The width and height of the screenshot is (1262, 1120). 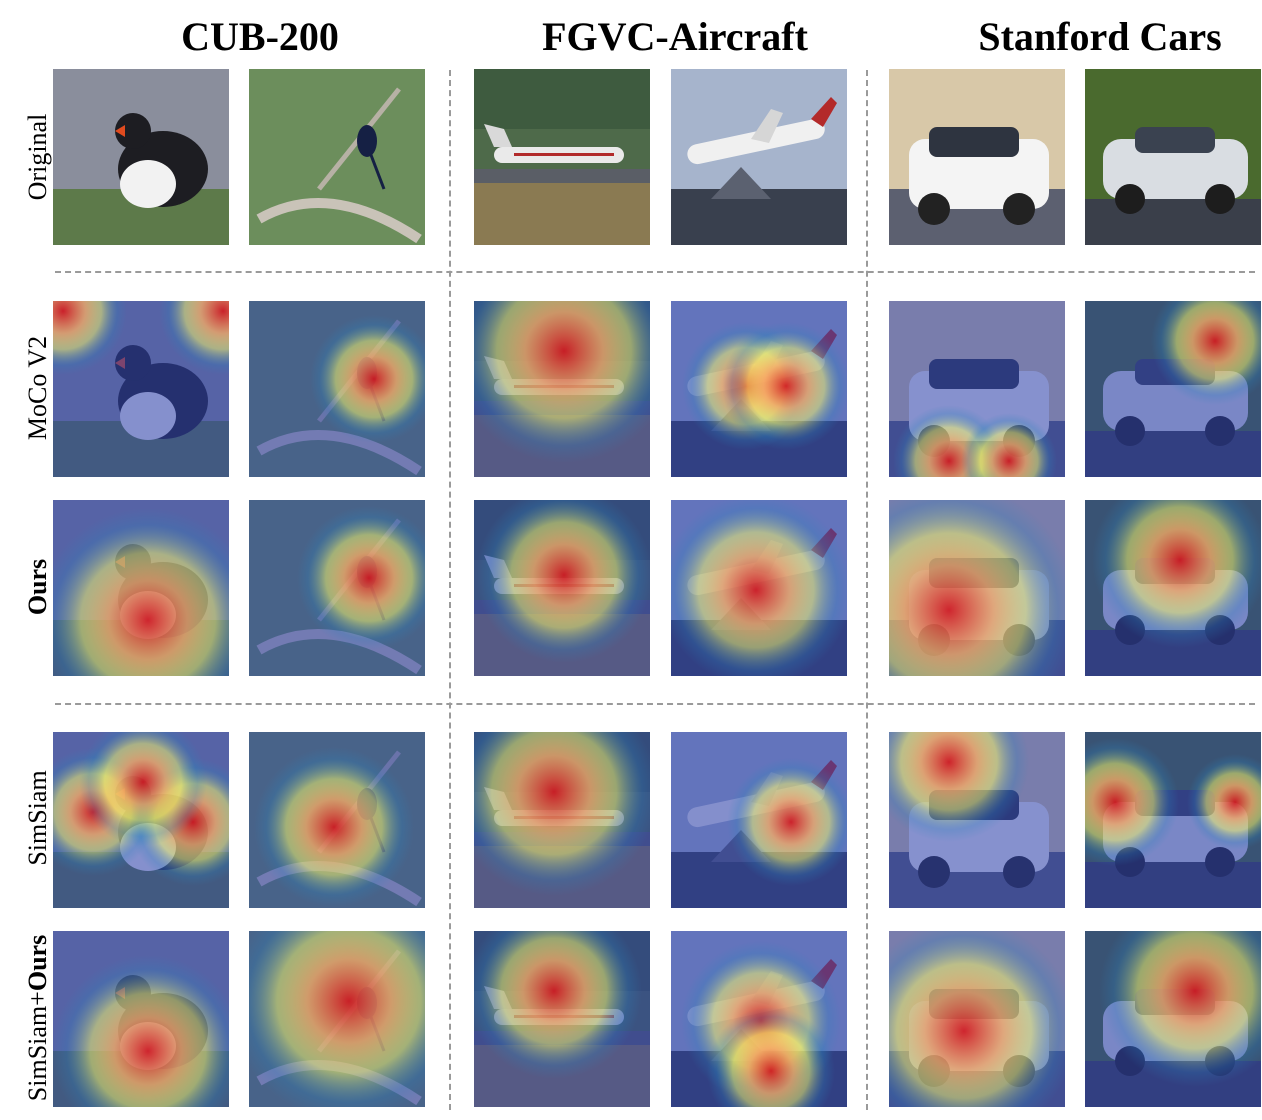 I want to click on original-image-bird-puffin, so click(x=141, y=157).